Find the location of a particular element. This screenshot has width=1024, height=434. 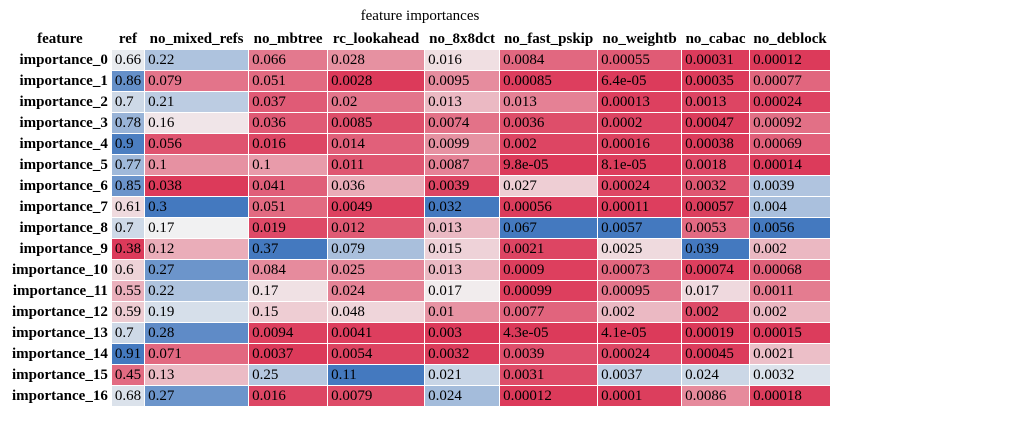

heatmap-cell: 0.59 is located at coordinates (128, 312).